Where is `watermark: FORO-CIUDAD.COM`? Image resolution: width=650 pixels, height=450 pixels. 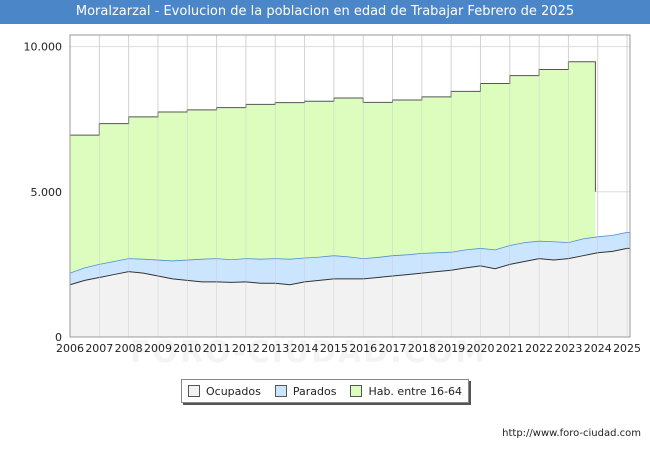 watermark: FORO-CIUDAD.COM is located at coordinates (308, 352).